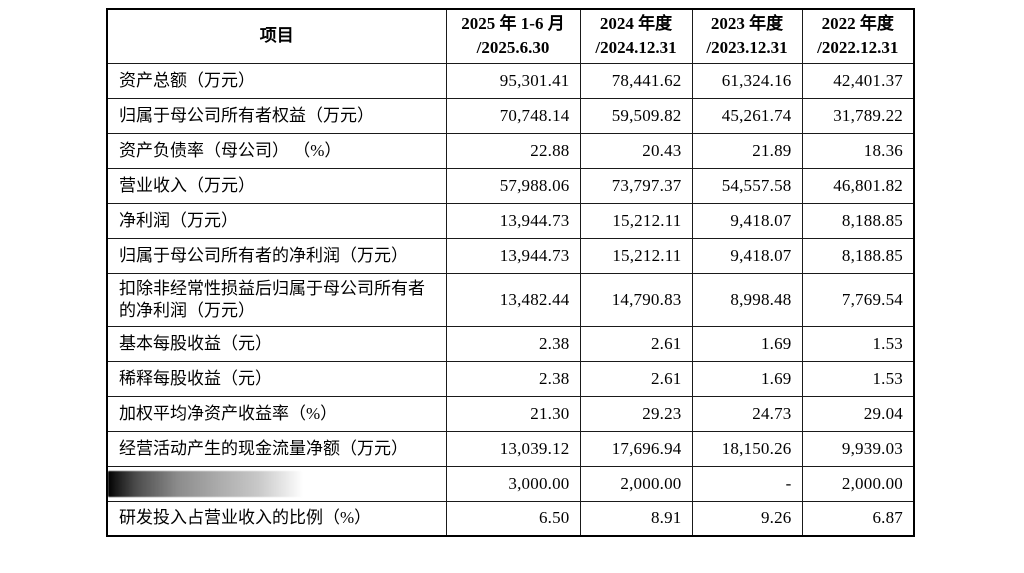  I want to click on header-period-label: 2022 年度, so click(857, 24).